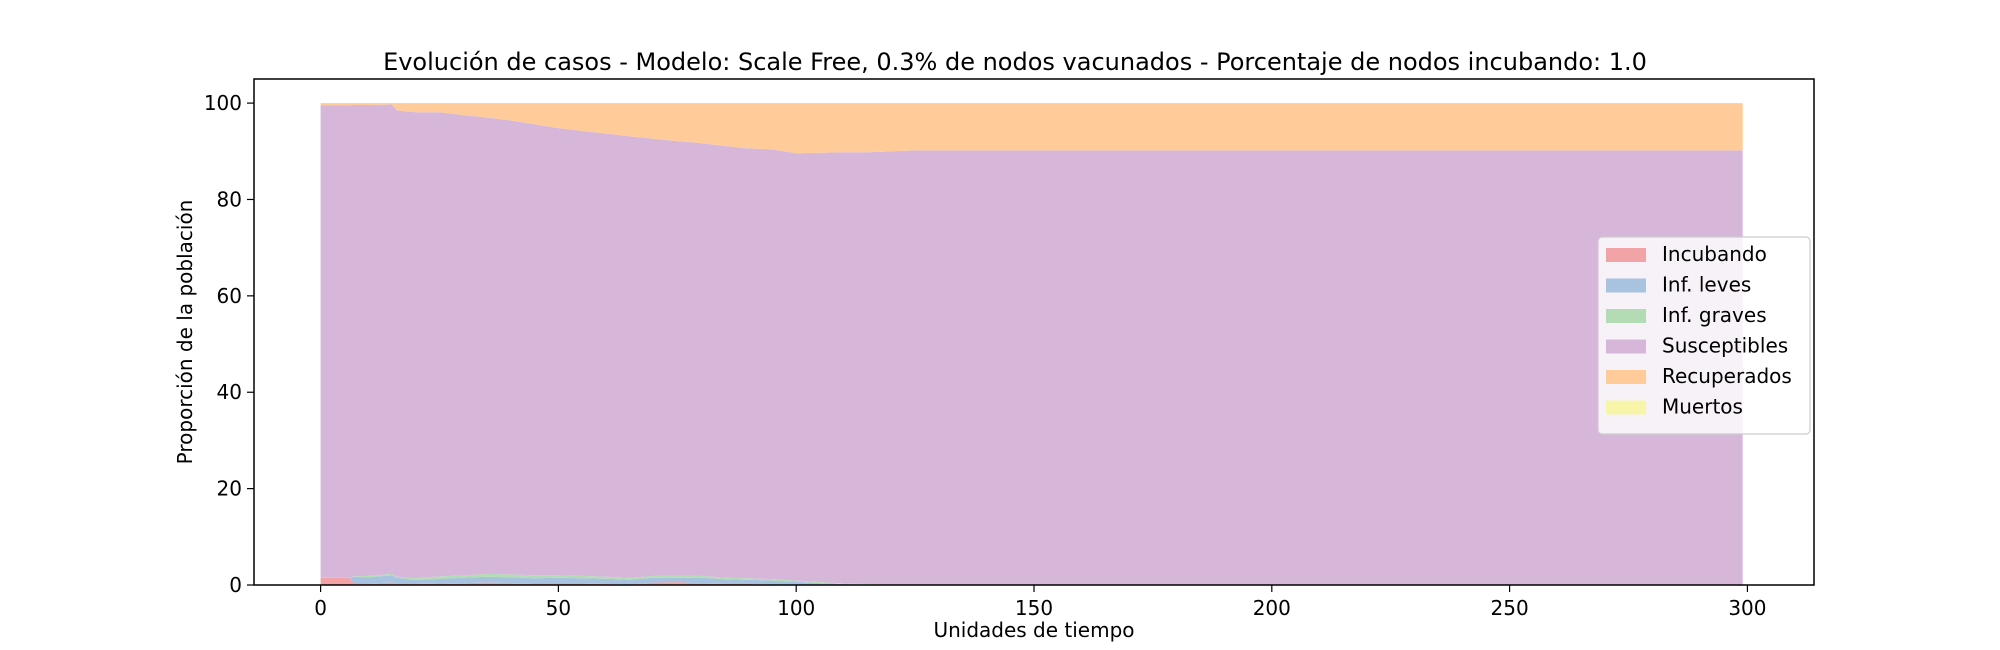 This screenshot has height=650, width=2000. Describe the element at coordinates (1626, 377) in the screenshot. I see `legend-swatch-recuperados` at that location.